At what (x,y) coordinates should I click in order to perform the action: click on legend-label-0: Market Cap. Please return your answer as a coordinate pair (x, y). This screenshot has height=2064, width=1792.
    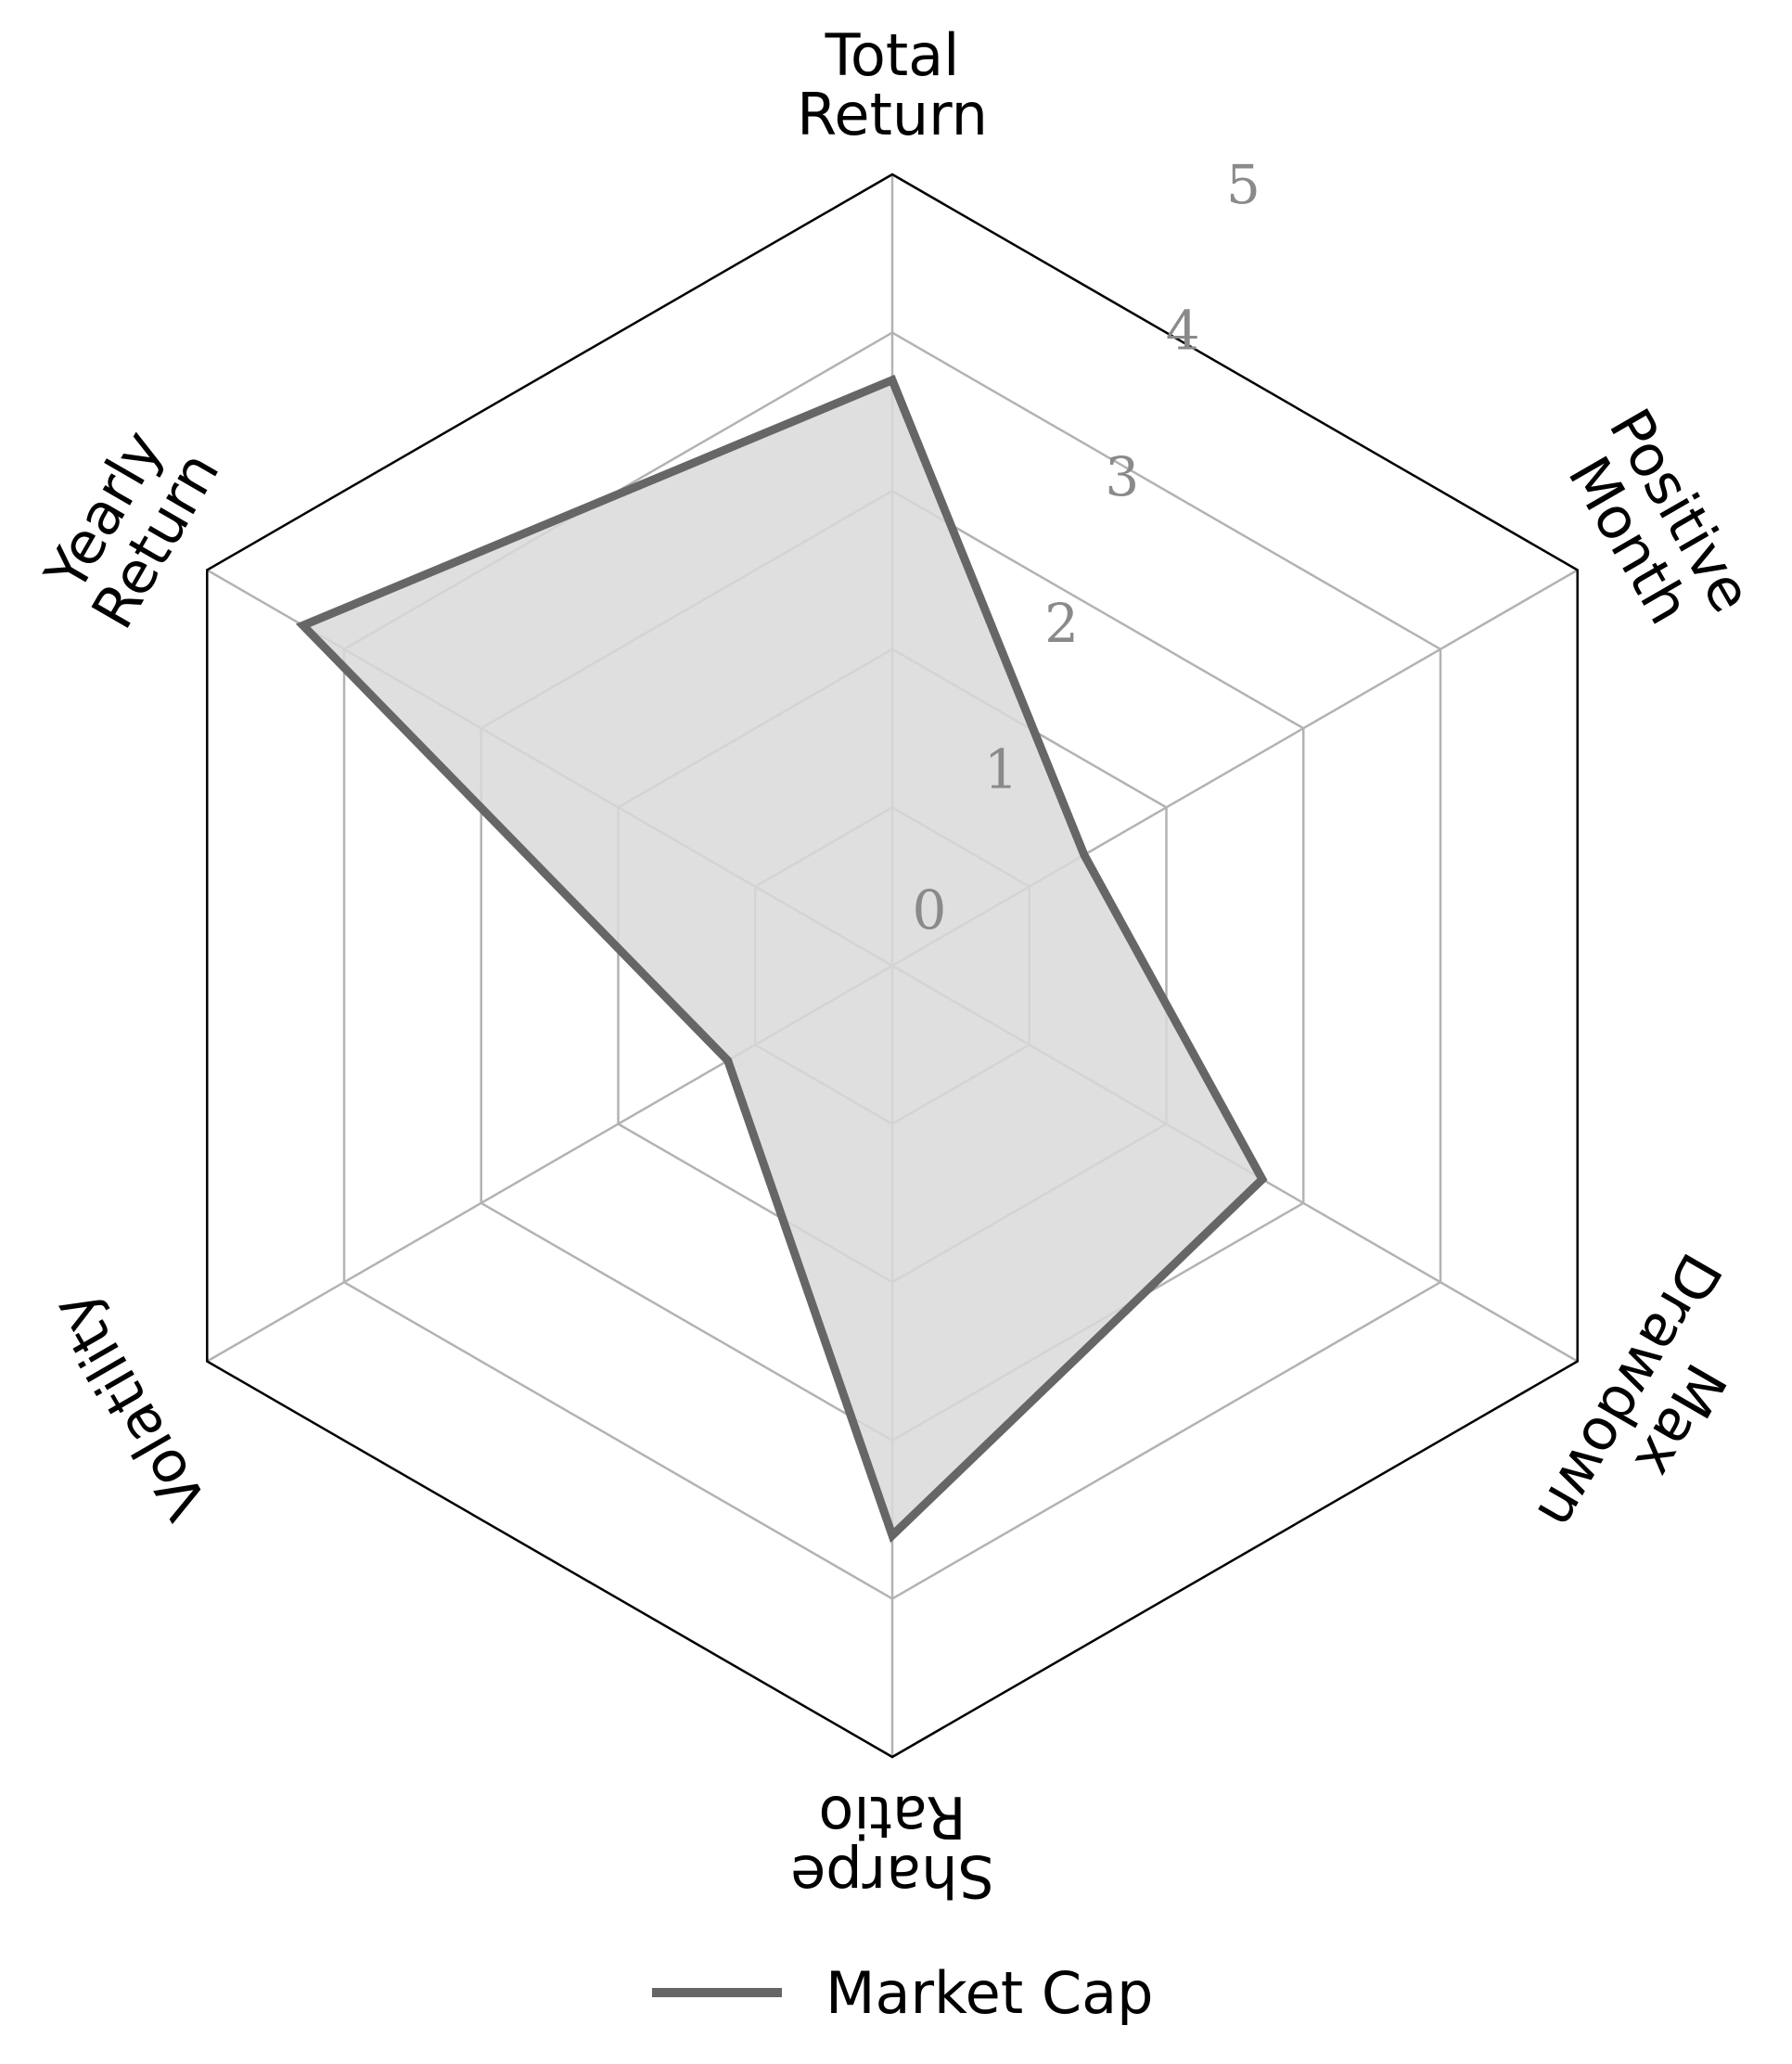
    Looking at the image, I should click on (989, 1993).